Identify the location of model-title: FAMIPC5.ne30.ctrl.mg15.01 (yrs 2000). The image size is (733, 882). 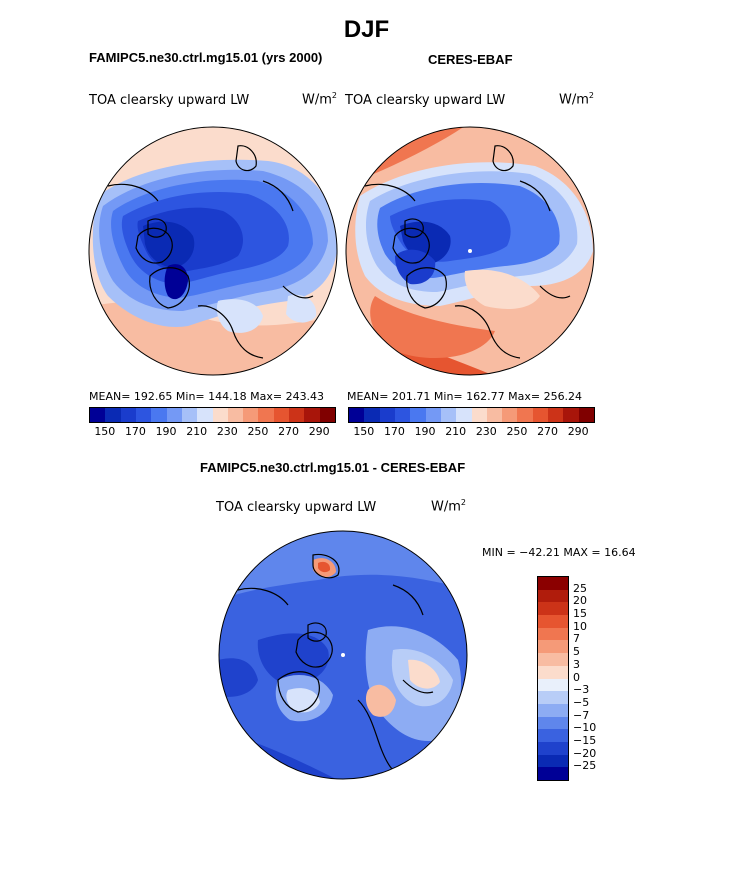
(206, 57).